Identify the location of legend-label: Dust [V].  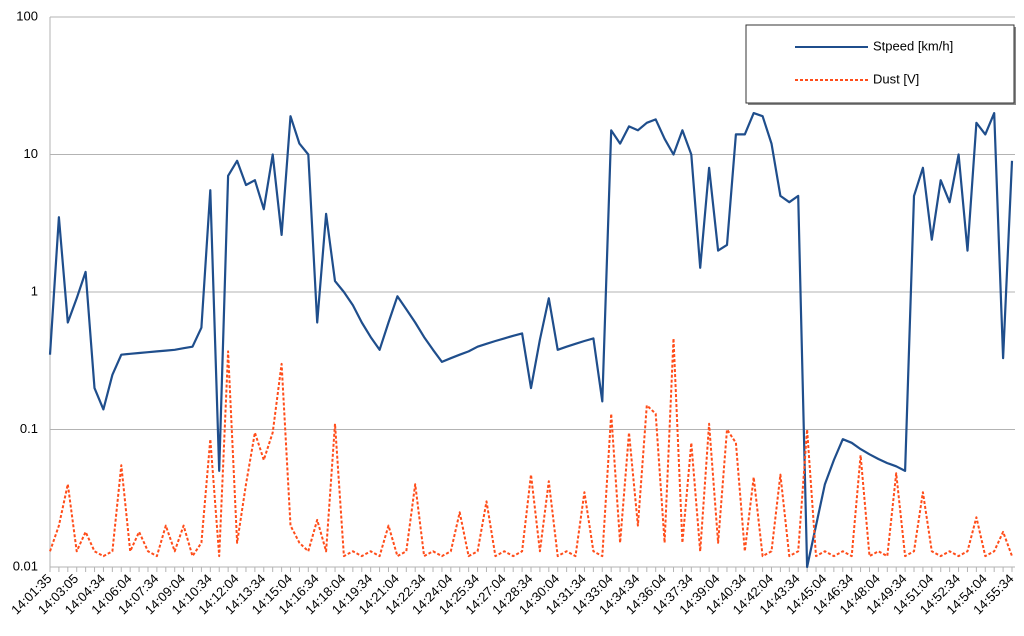
(896, 78).